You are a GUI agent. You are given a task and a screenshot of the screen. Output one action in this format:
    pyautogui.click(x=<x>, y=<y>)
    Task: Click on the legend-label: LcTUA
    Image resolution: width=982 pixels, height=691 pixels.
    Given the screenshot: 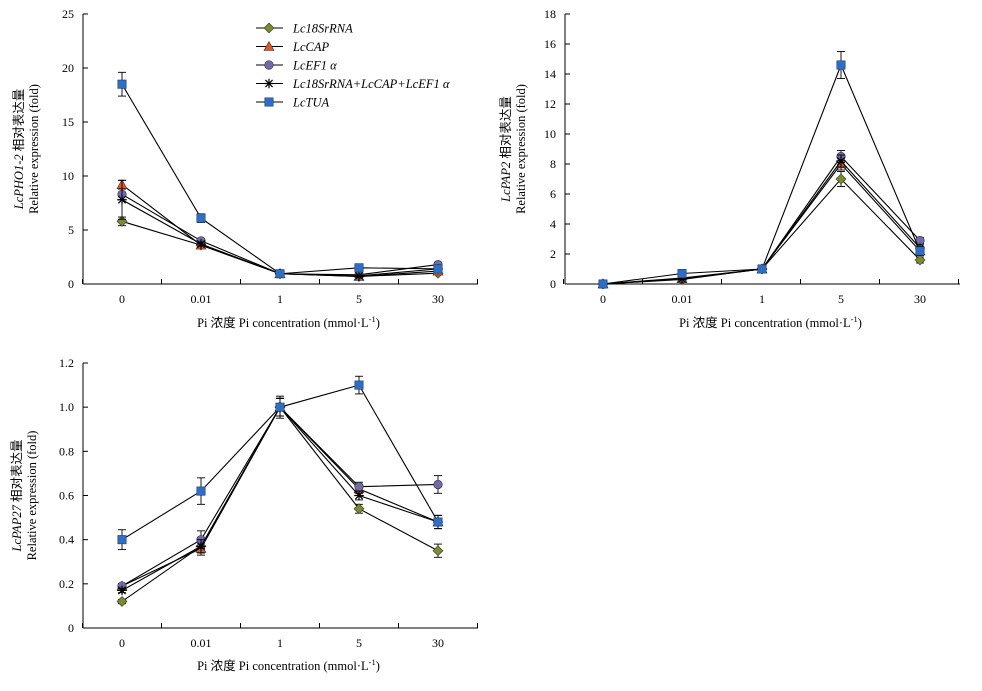 What is the action you would take?
    pyautogui.click(x=310, y=103)
    